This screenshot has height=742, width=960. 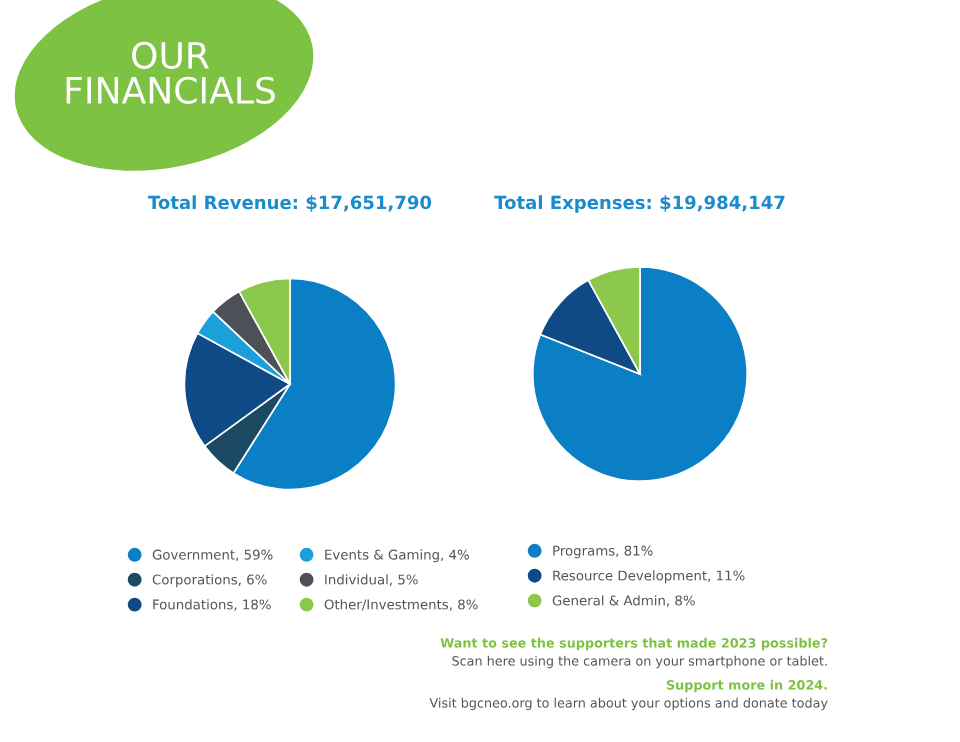 What do you see at coordinates (639, 204) in the screenshot?
I see `chart-title: Total Expenses: $19,984,147` at bounding box center [639, 204].